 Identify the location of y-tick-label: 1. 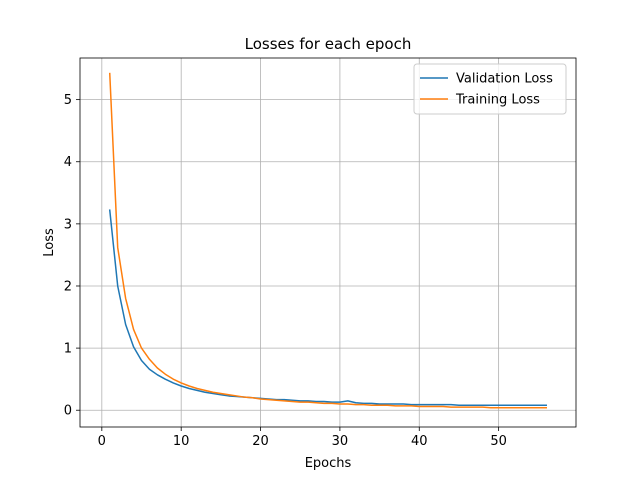
(68, 349).